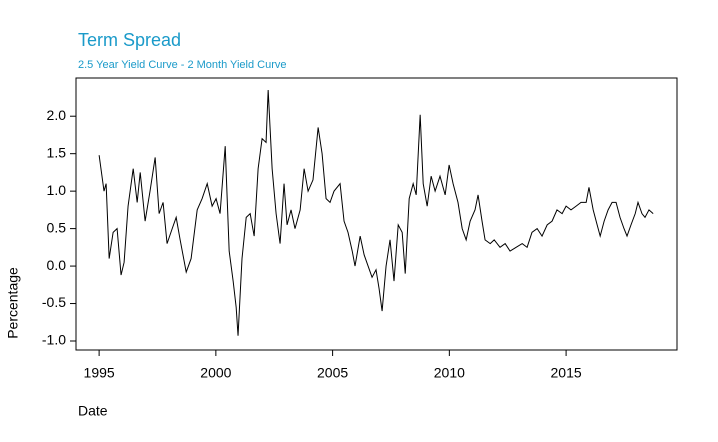 This screenshot has height=442, width=718. What do you see at coordinates (449, 373) in the screenshot?
I see `x-tick-label: 2010` at bounding box center [449, 373].